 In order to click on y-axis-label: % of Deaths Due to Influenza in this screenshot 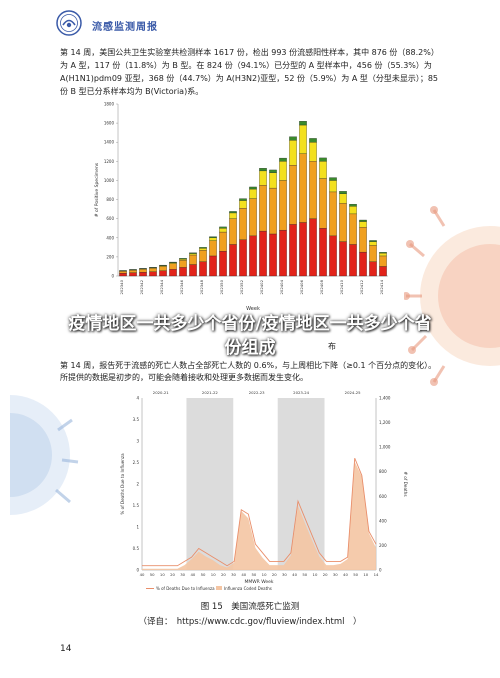, I will do `click(122, 484)`.